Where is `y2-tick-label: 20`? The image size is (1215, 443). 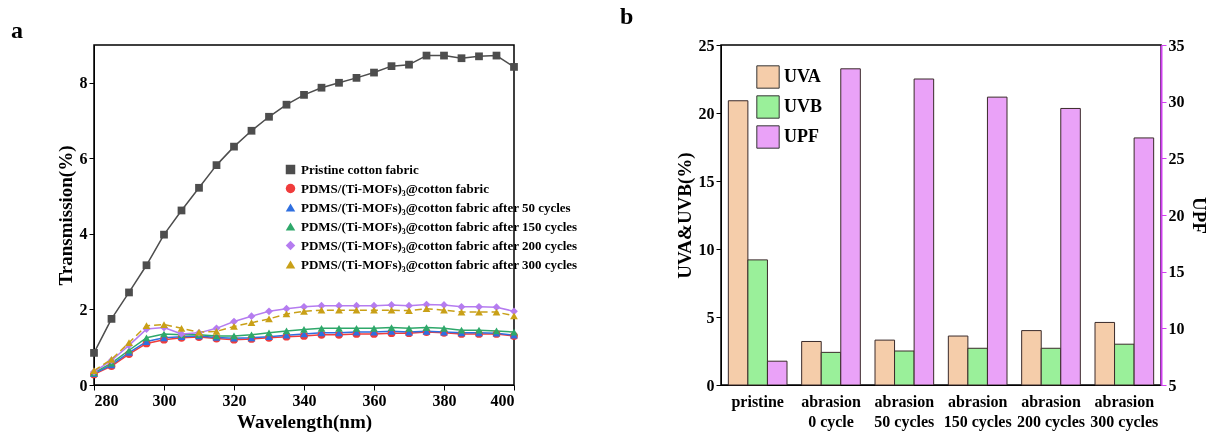
y2-tick-label: 20 is located at coordinates (1176, 215).